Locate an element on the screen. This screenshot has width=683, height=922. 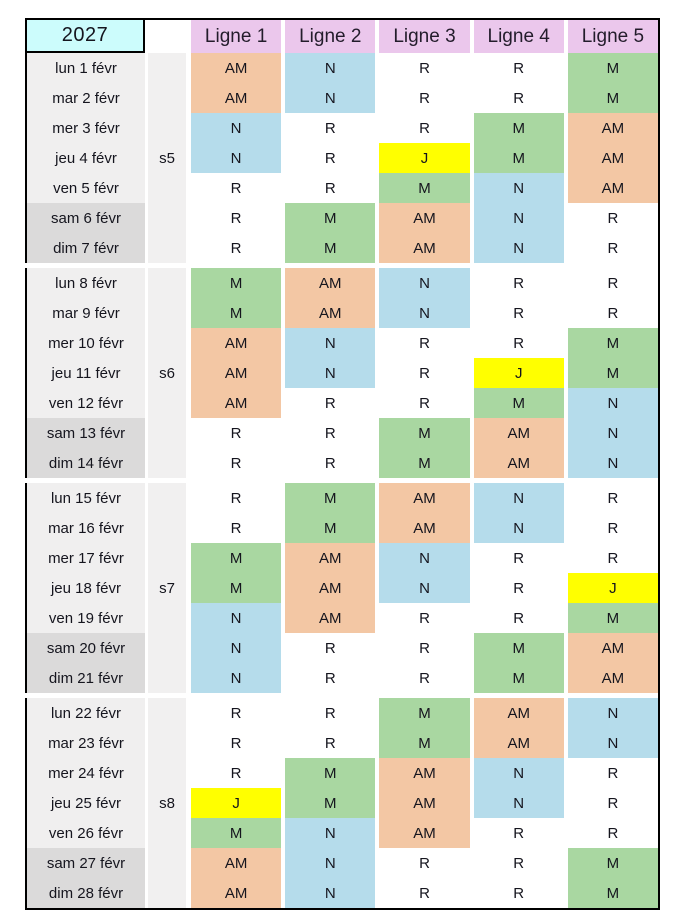
week-label: s7 is located at coordinates (167, 588).